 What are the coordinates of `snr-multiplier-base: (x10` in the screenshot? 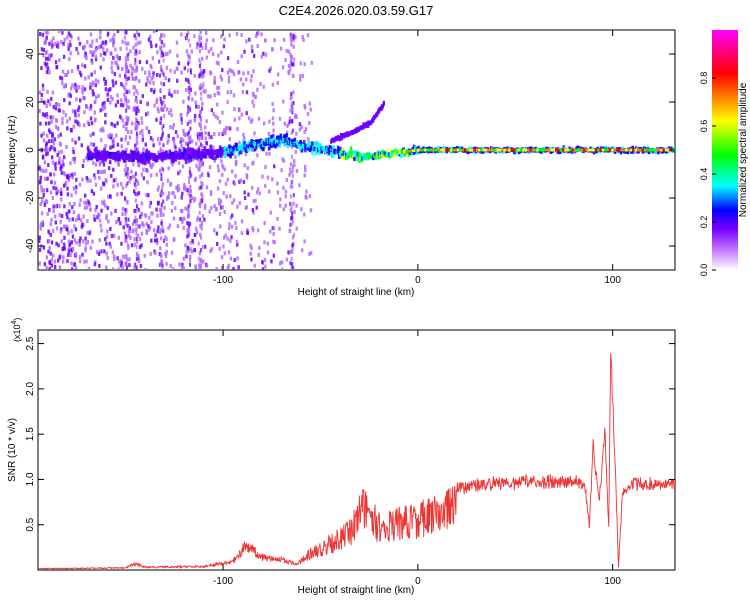 It's located at (17, 333).